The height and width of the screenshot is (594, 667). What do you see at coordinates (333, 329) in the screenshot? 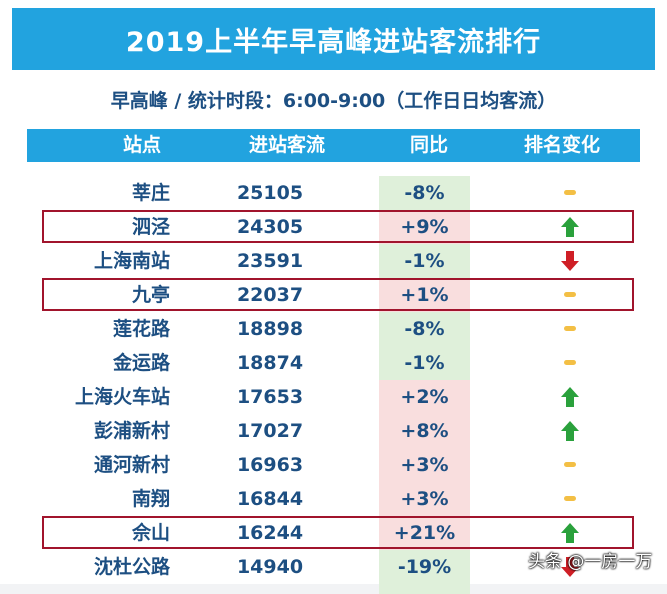
I see `table-row: 莲花路 18898 -8%` at bounding box center [333, 329].